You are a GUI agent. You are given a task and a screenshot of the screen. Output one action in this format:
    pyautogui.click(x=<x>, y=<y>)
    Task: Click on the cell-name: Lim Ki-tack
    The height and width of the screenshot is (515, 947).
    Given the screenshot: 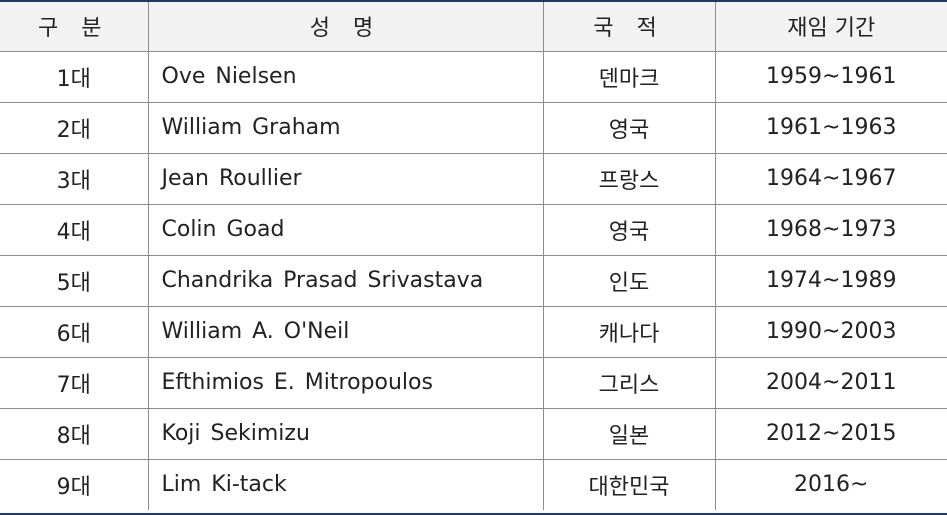 What is the action you would take?
    pyautogui.click(x=346, y=484)
    